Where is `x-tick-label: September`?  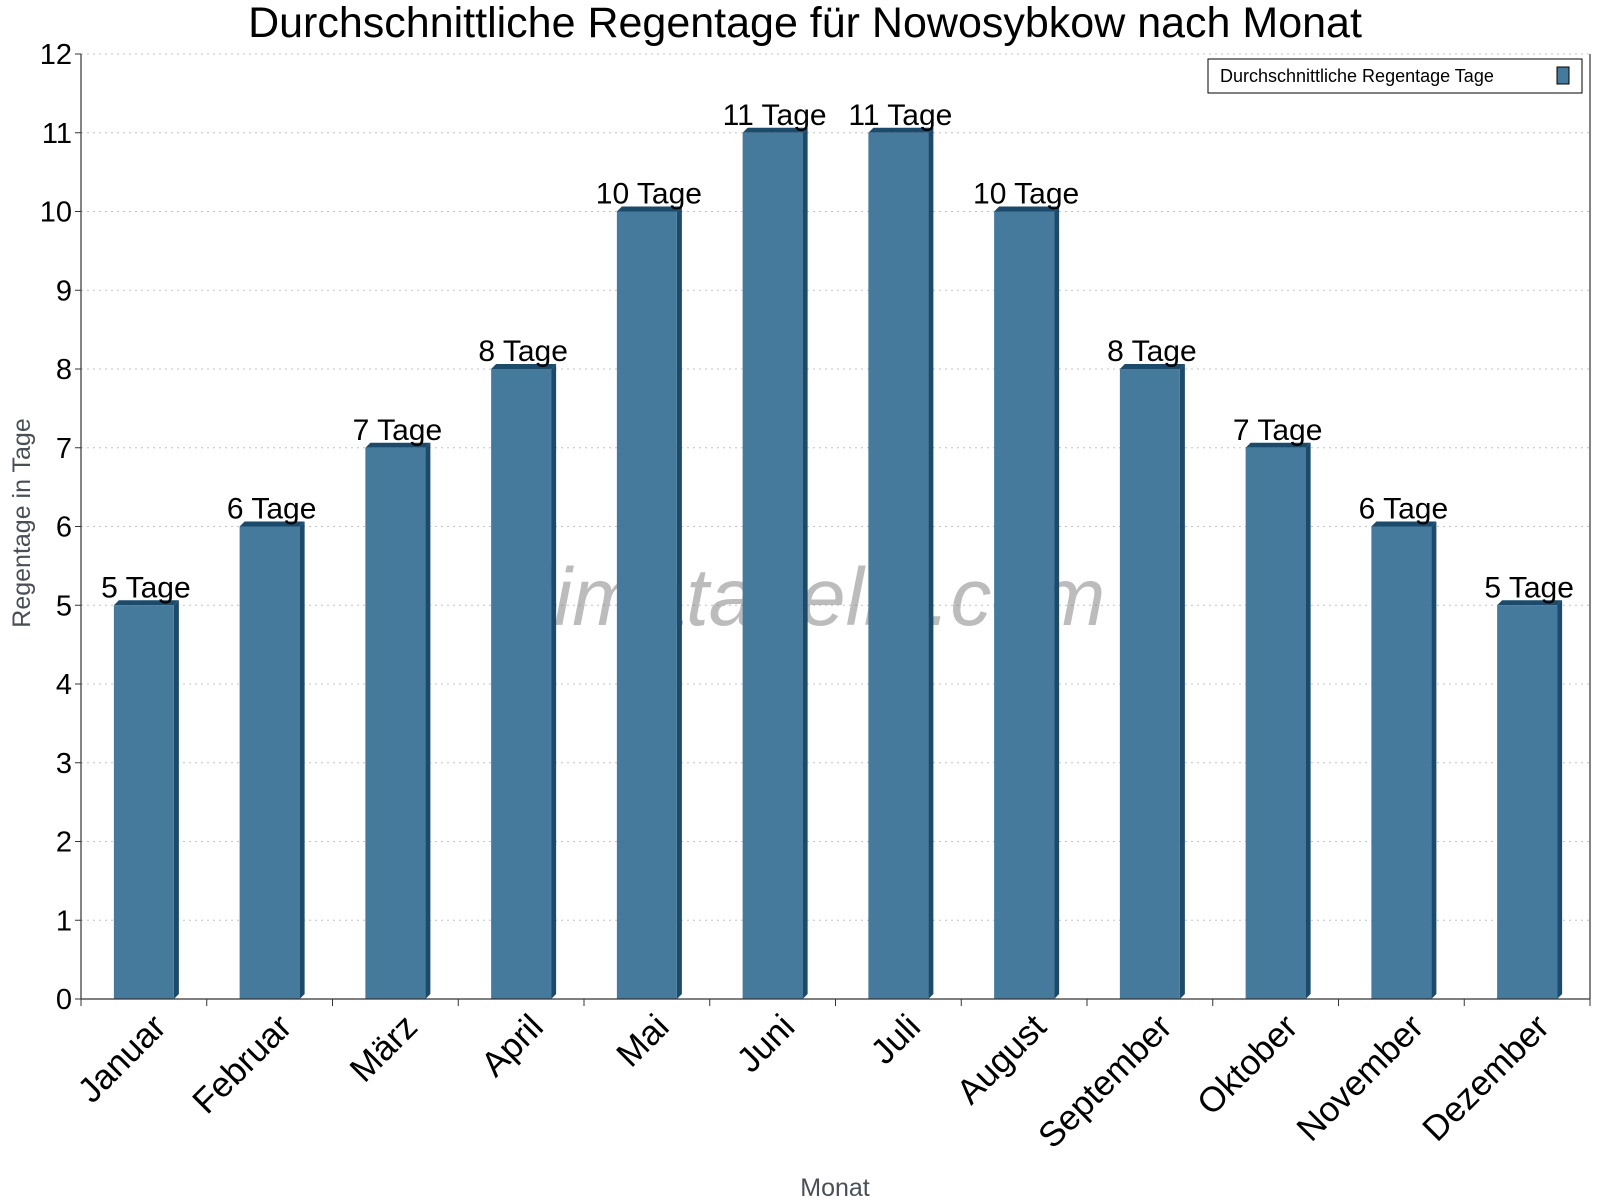
x-tick-label: September is located at coordinates (1105, 1081).